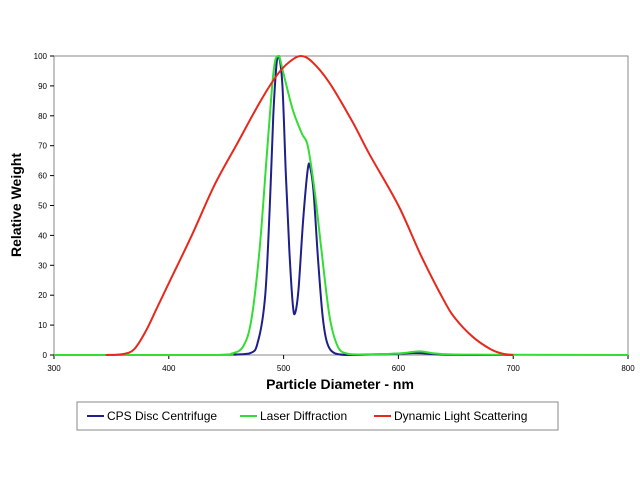 This screenshot has height=480, width=640. Describe the element at coordinates (42, 295) in the screenshot. I see `y-tick-label: 20` at that location.